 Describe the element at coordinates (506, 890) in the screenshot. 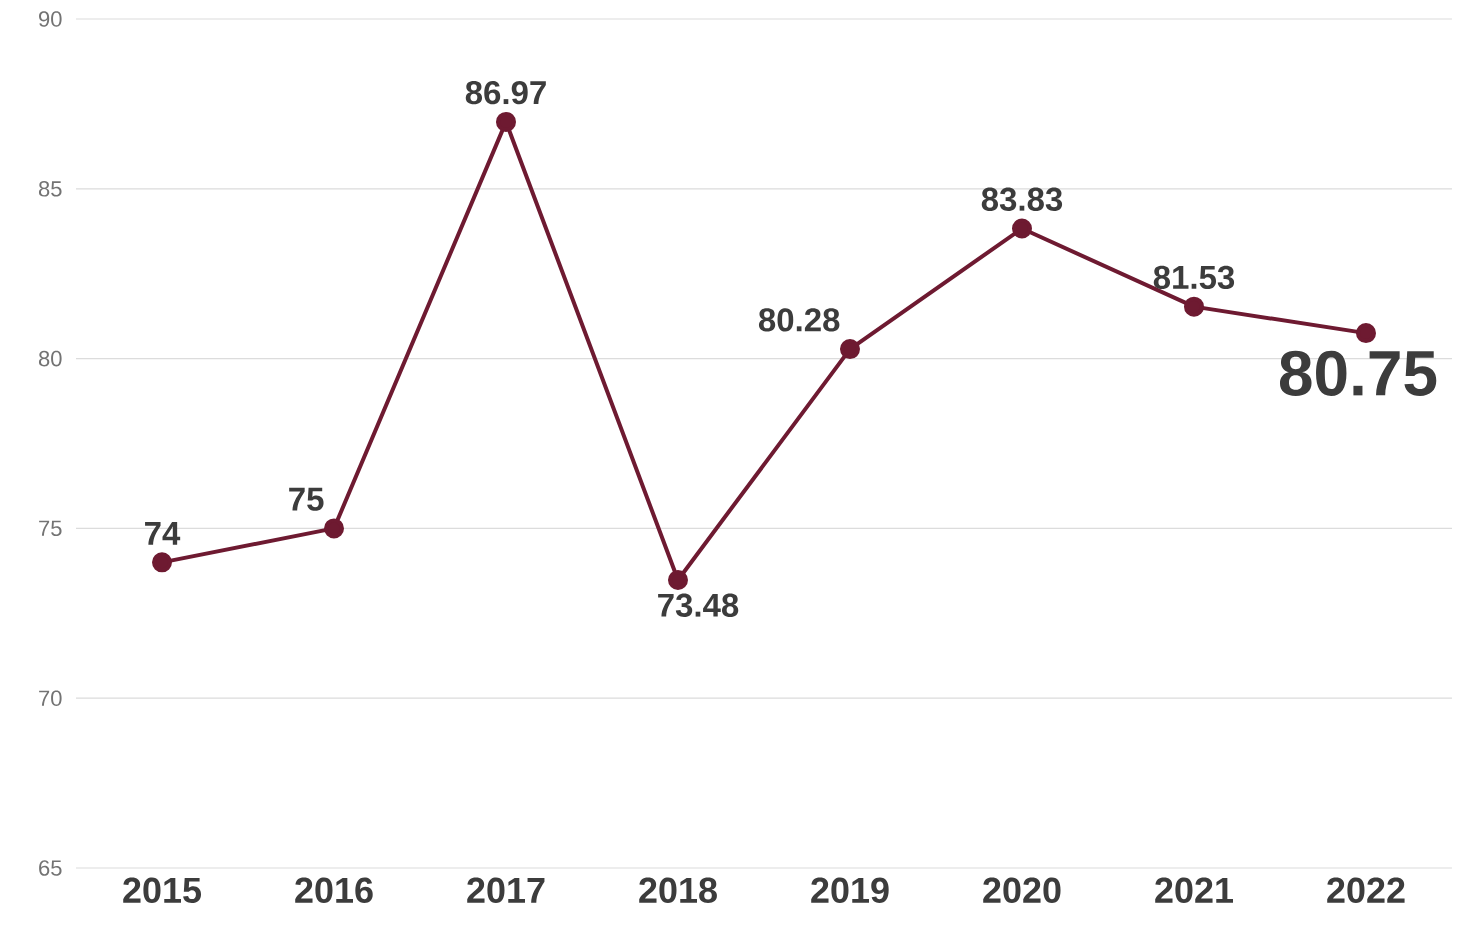

I see `x-tick-label: 2017` at that location.